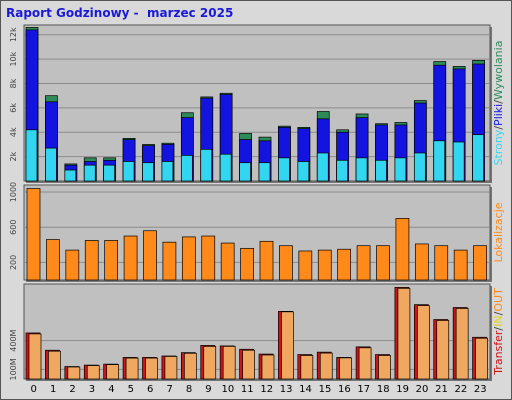 This screenshot has width=512, height=400. I want to click on x-tick-label: 11, so click(247, 389).